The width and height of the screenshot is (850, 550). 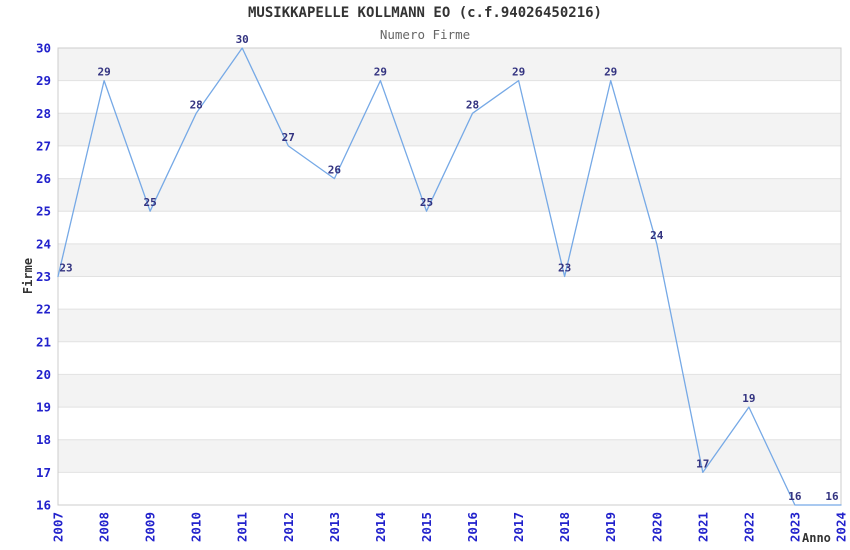 What do you see at coordinates (43, 276) in the screenshot?
I see `y-tick-label: 23` at bounding box center [43, 276].